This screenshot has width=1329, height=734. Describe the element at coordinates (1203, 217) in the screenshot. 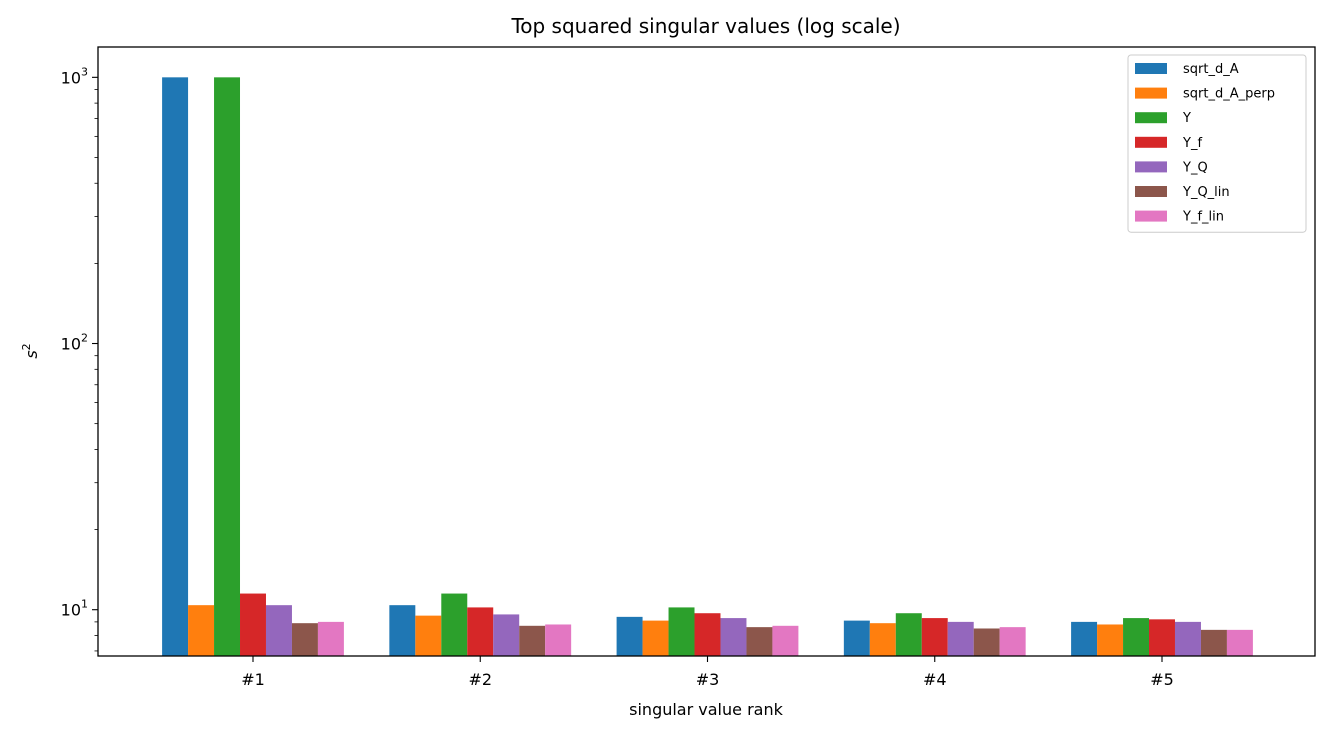

I see `legend-label: Y_f_lin` at that location.